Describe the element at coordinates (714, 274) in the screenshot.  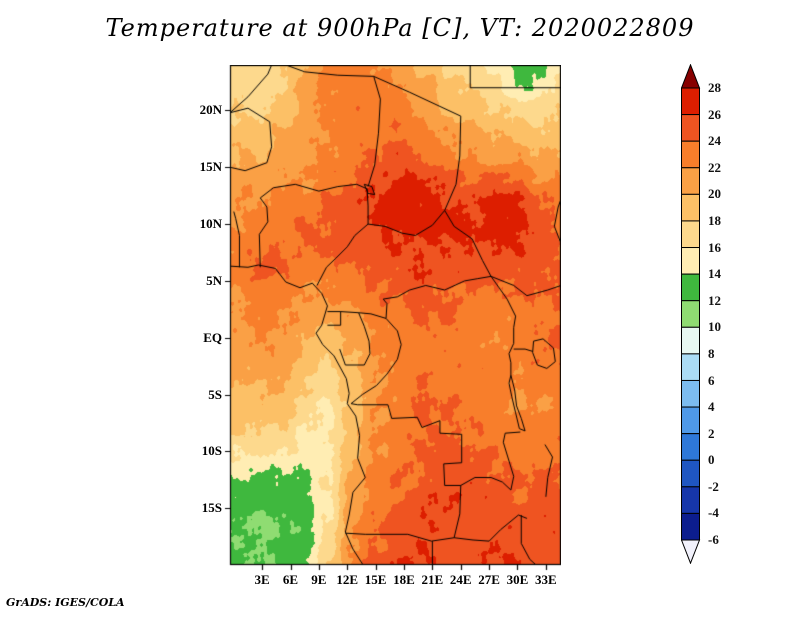
I see `colorbar-tick-label: 14` at that location.